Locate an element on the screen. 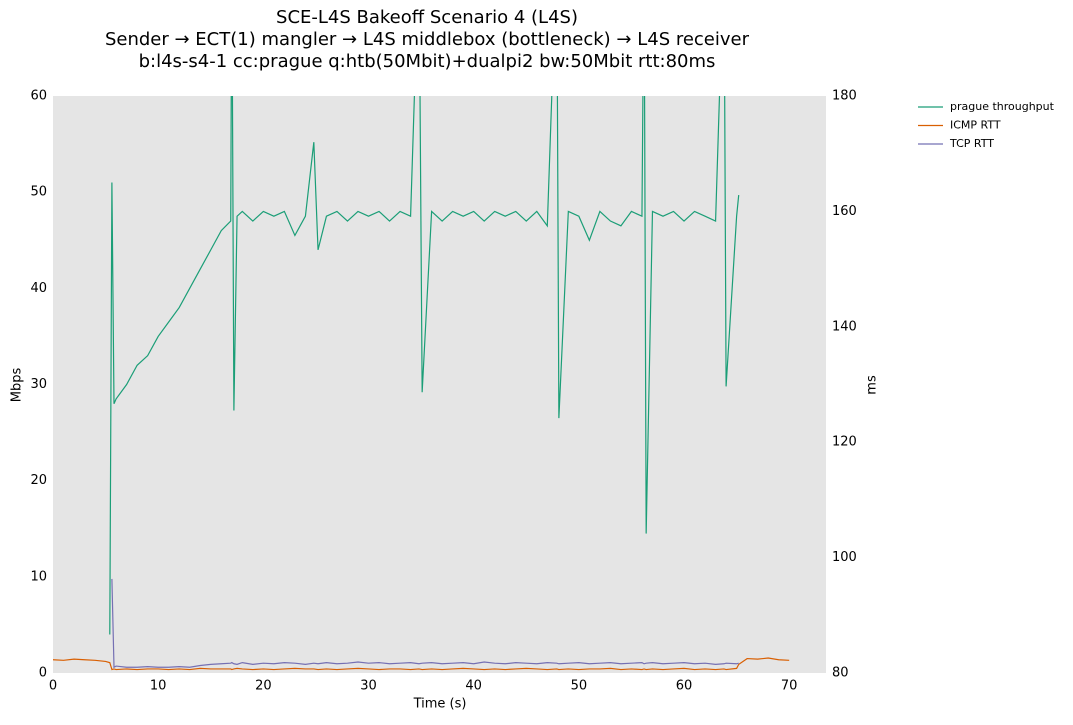 This screenshot has height=725, width=1073. y2-tick-label: 180 is located at coordinates (844, 96).